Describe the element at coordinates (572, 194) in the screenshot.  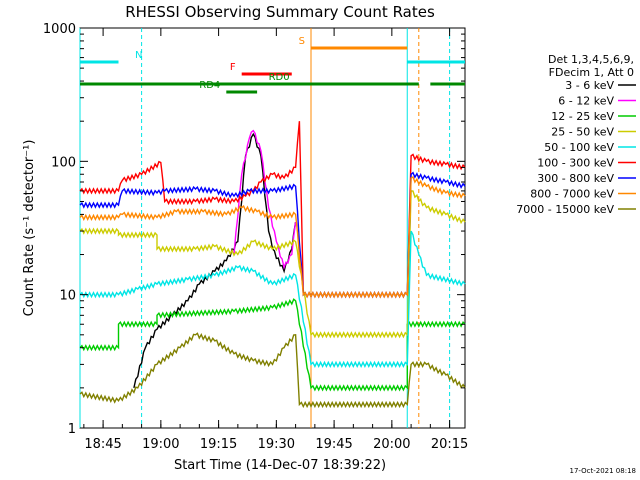
I see `legend-label-7: 800 - 7000 keV` at that location.